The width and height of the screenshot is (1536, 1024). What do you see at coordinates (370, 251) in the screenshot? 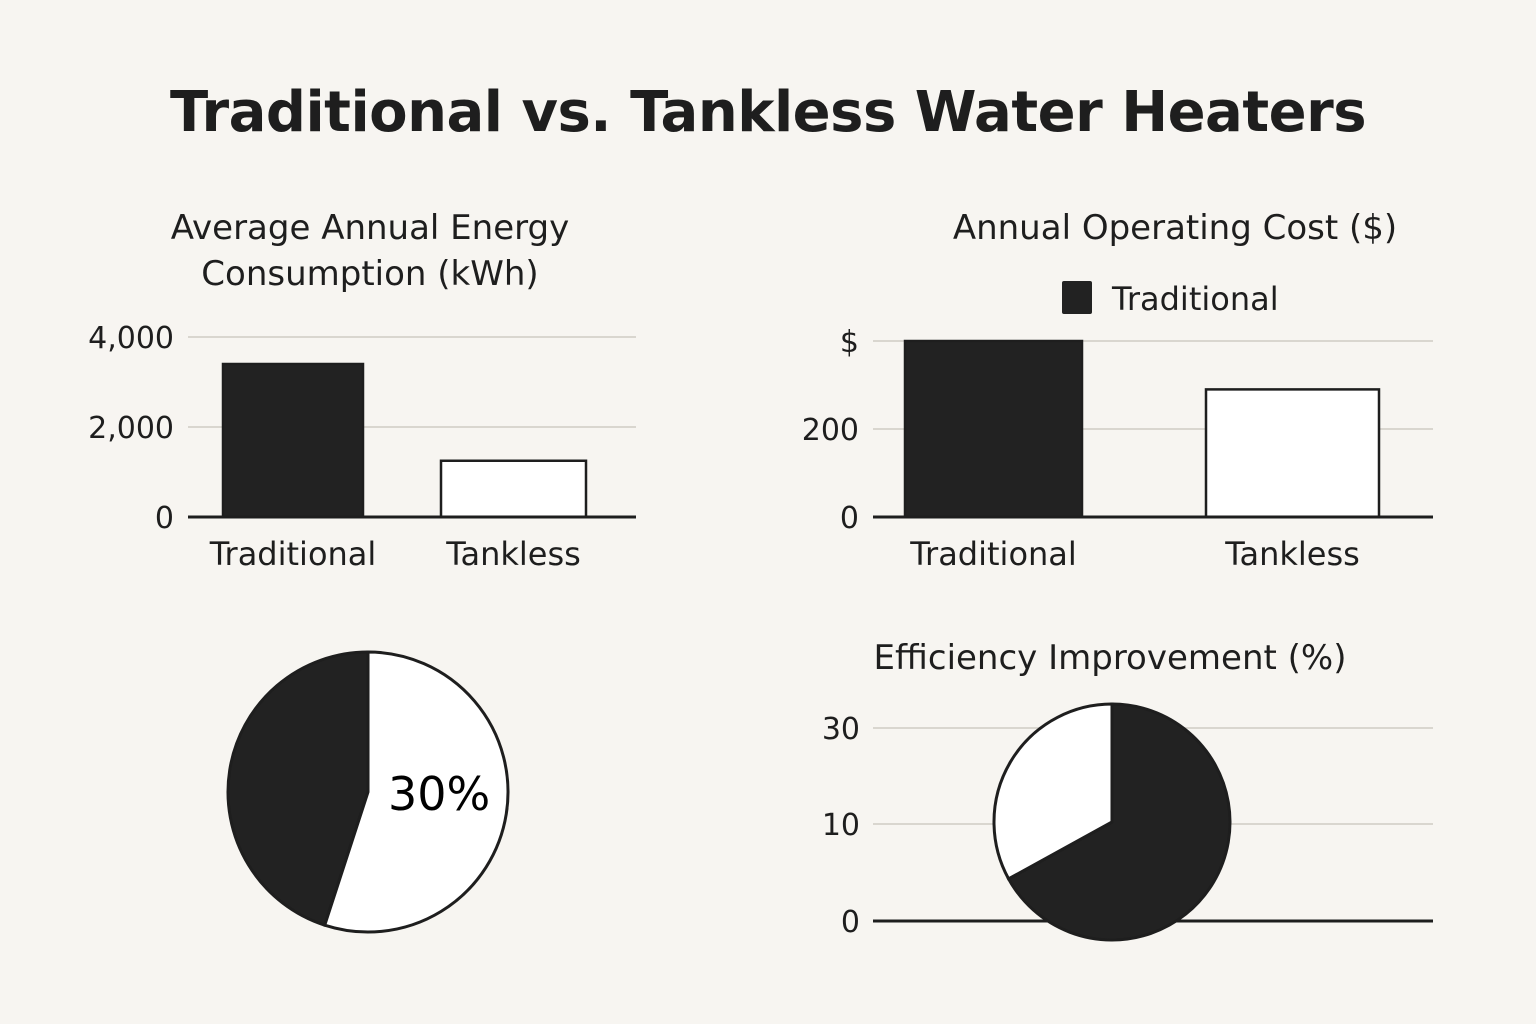
I see `chart1-title: Average Annual Energy Consumption (kWh)` at bounding box center [370, 251].